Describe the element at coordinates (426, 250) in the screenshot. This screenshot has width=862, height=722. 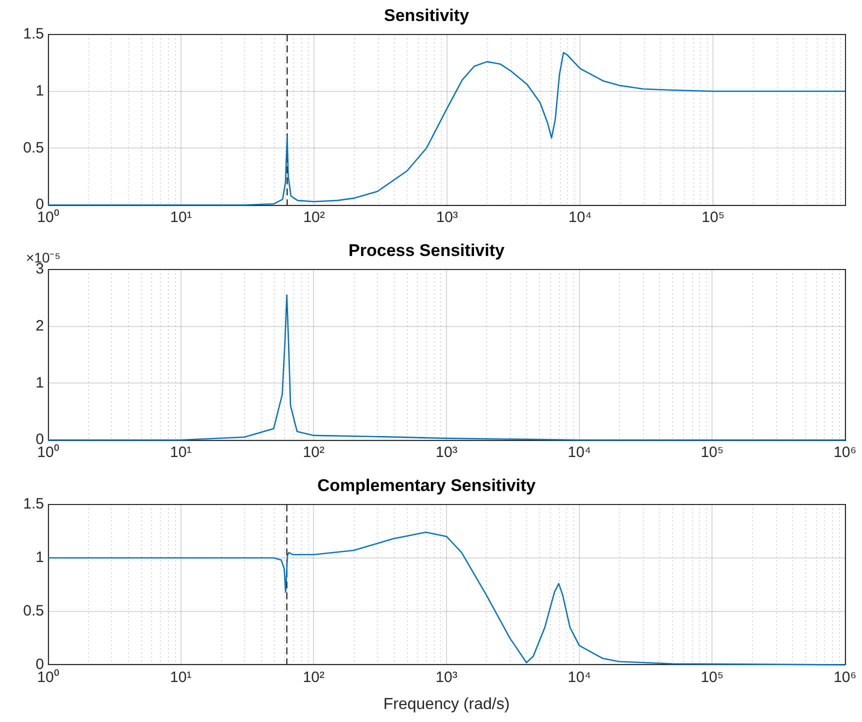
I see `chart-title: Process Sensitivity` at that location.